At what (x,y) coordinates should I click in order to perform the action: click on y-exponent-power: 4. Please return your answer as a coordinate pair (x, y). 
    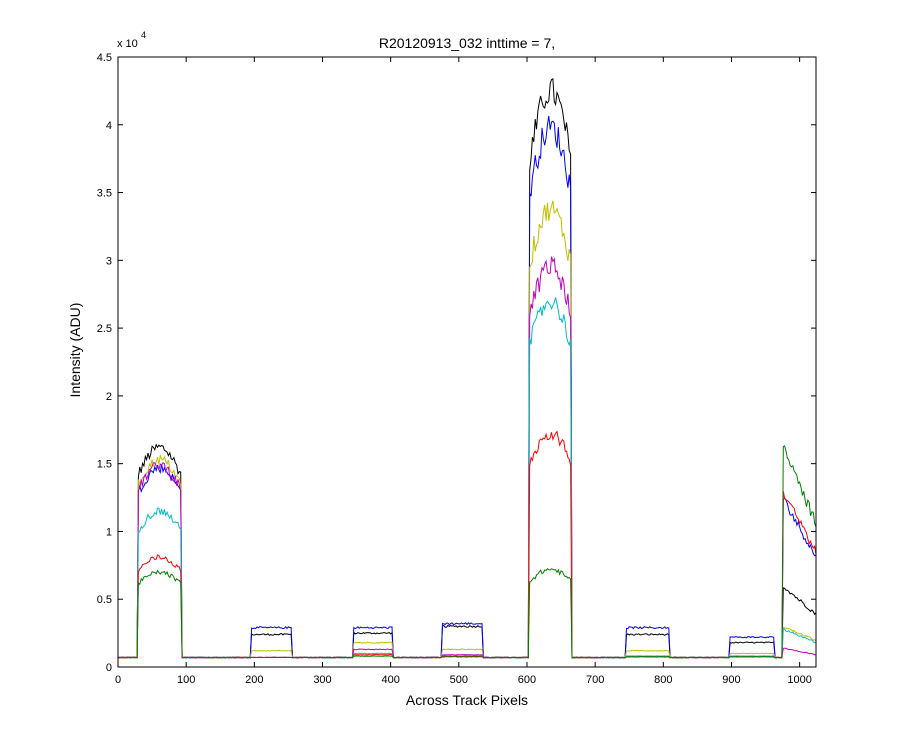
    Looking at the image, I should click on (143, 35).